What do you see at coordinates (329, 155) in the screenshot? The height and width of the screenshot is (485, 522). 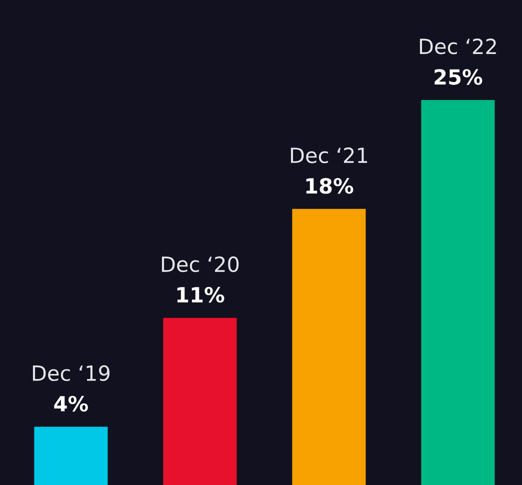 I see `x-tick-label: Dec ‘21` at bounding box center [329, 155].